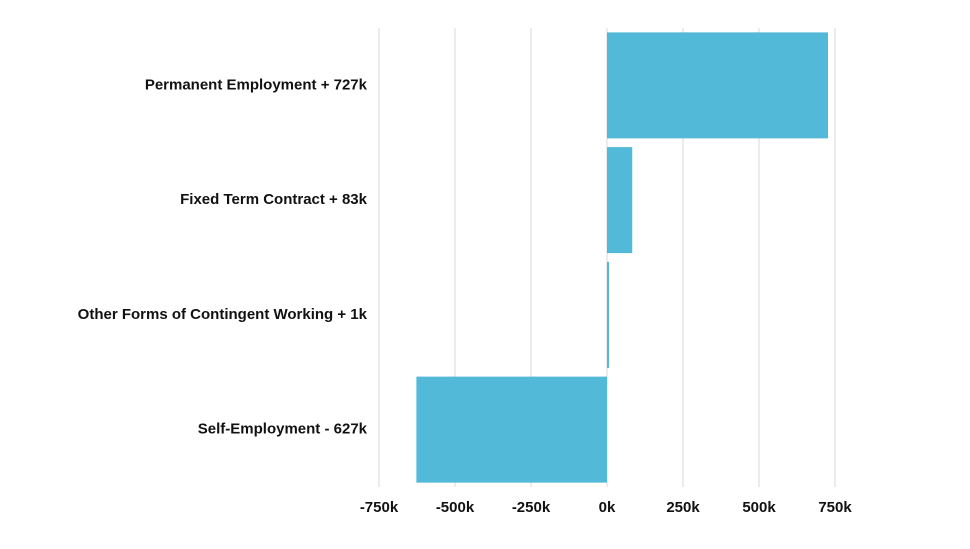 The image size is (970, 549). What do you see at coordinates (455, 507) in the screenshot?
I see `x-tick-label: -500k` at bounding box center [455, 507].